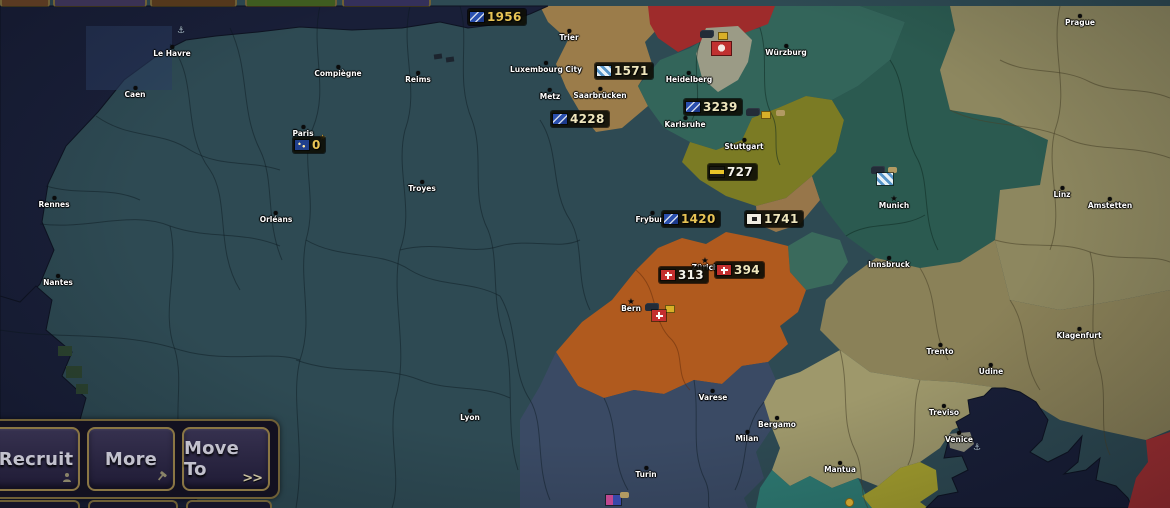 Image resolution: width=1170 pixels, height=508 pixels. I want to click on region-vorarlberg, so click(818, 261).